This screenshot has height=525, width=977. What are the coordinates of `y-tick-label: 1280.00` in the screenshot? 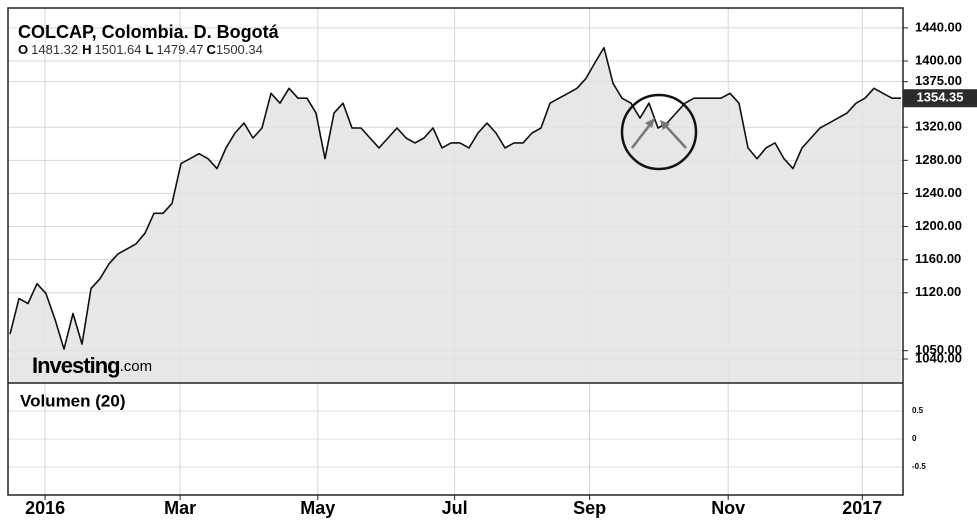 It's located at (938, 159).